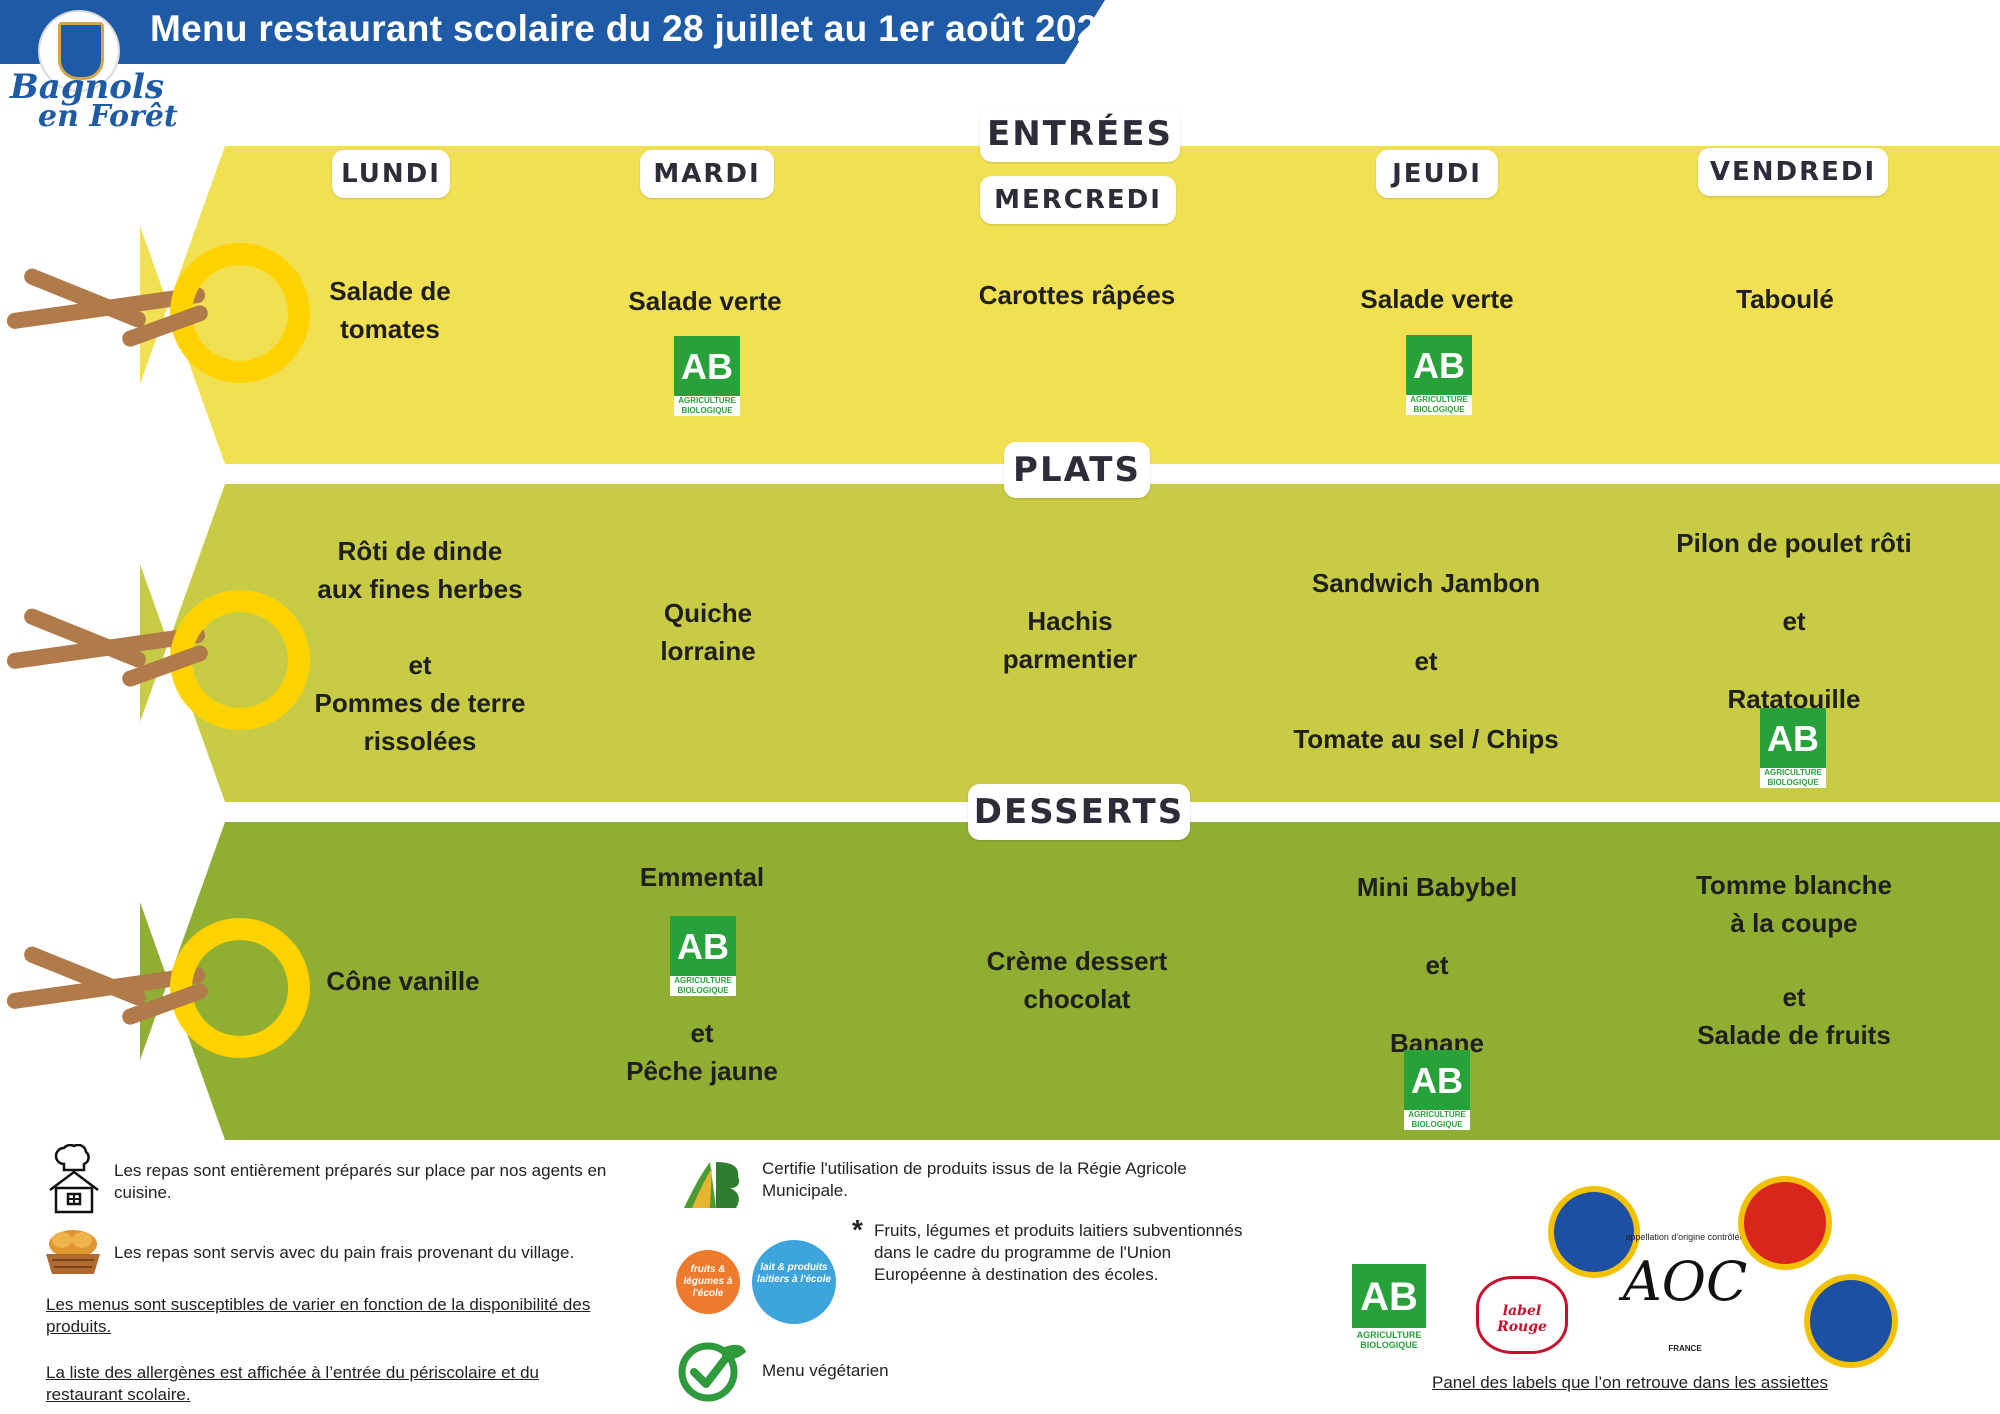 The image size is (2000, 1414). What do you see at coordinates (1070, 659) in the screenshot?
I see `dish-line: parmentier` at bounding box center [1070, 659].